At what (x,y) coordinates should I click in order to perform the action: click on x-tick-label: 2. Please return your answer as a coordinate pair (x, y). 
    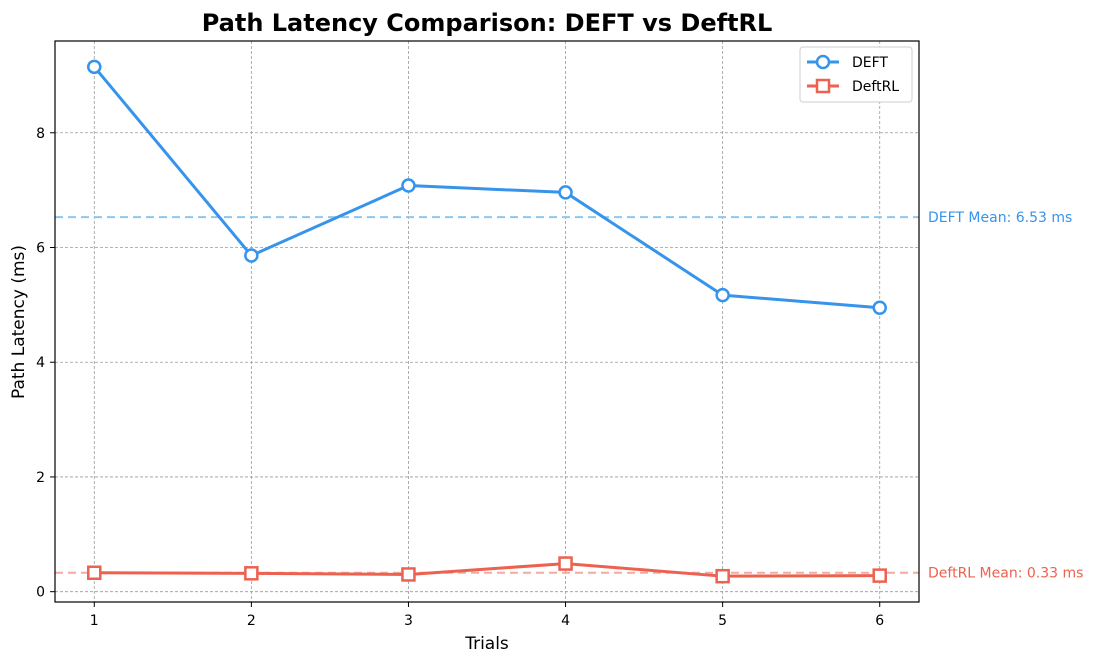
    Looking at the image, I should click on (251, 621).